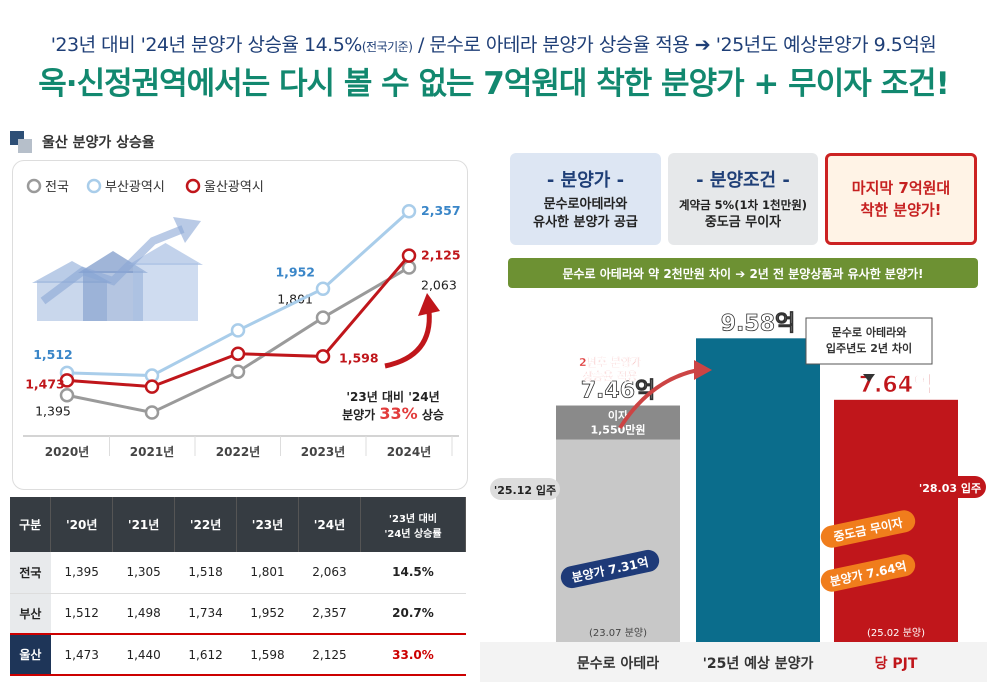 The image size is (987, 682). I want to click on annotation-line2: 분양가 33% 상승, so click(393, 413).